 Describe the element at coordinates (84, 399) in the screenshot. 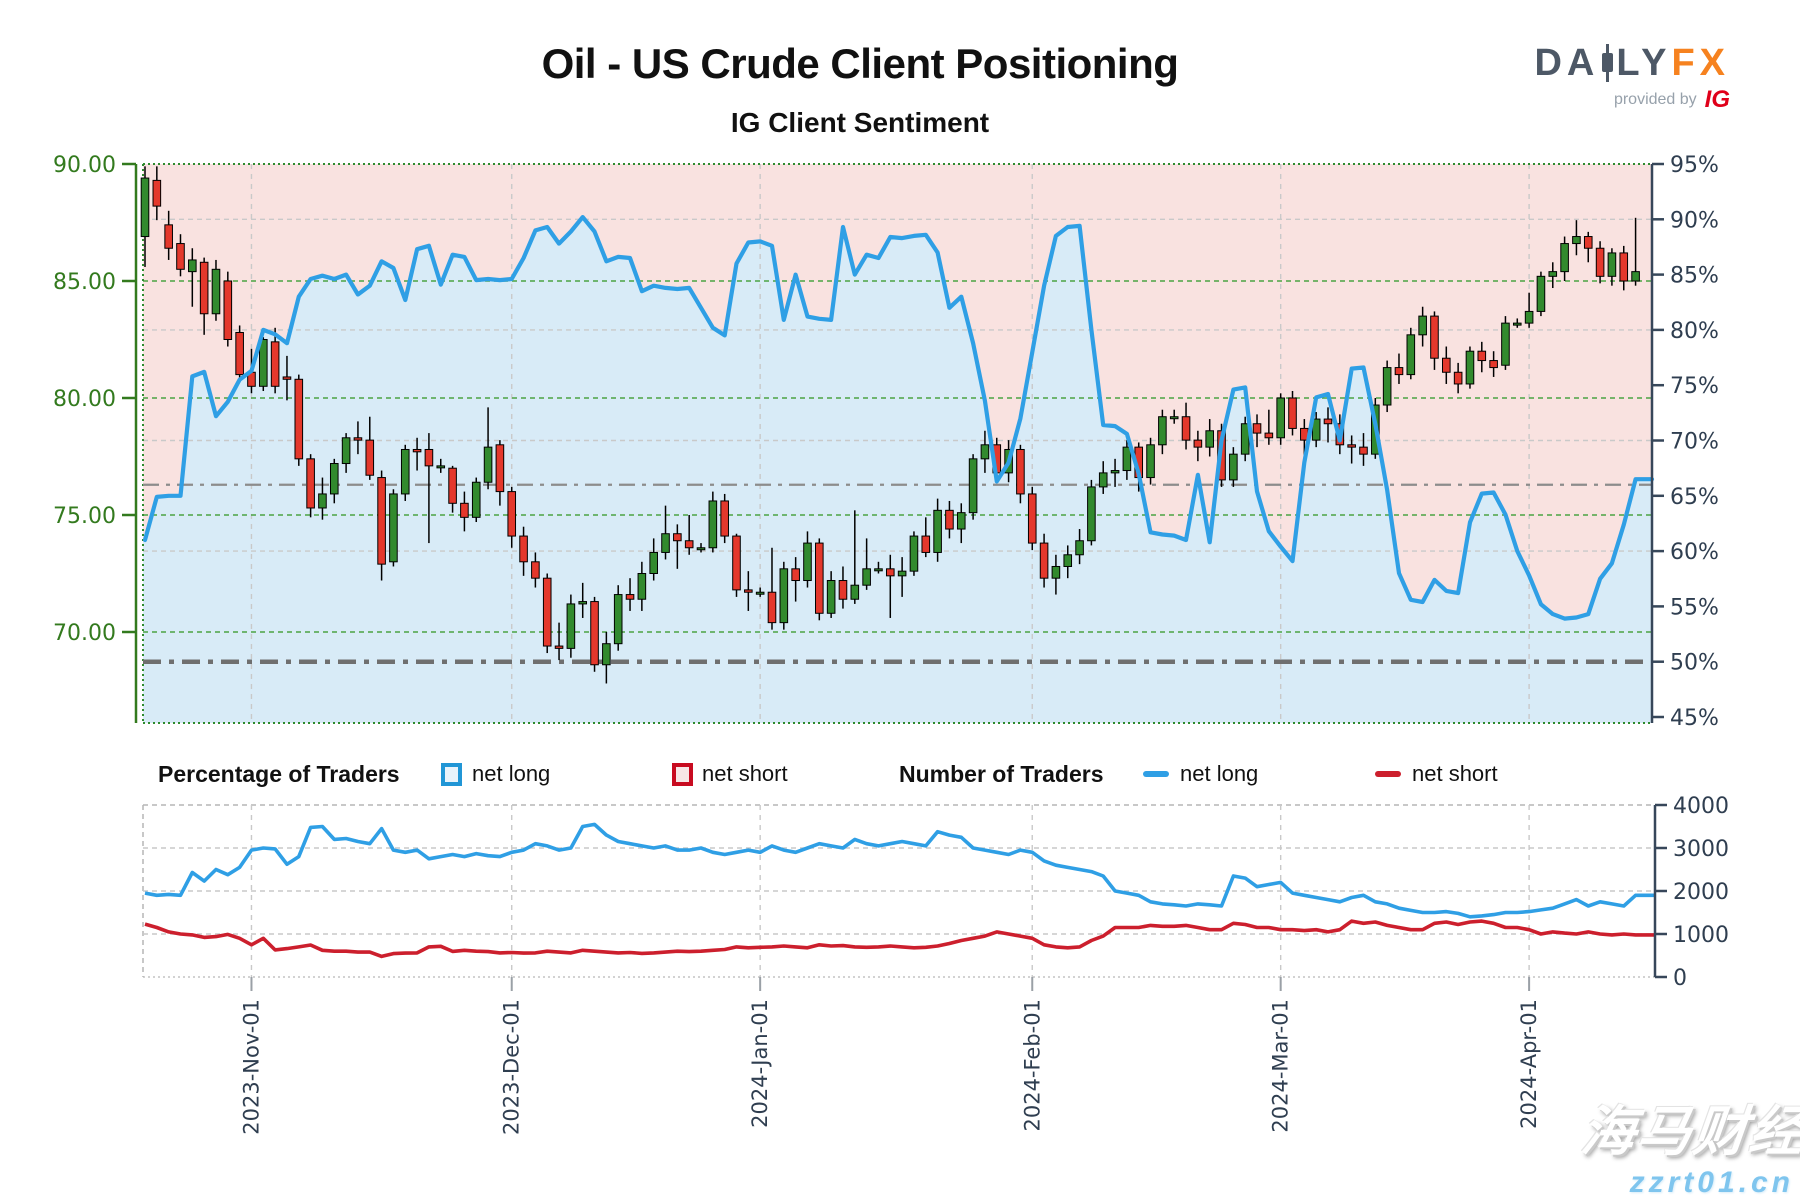

I see `price-tick-label: 80.00` at that location.